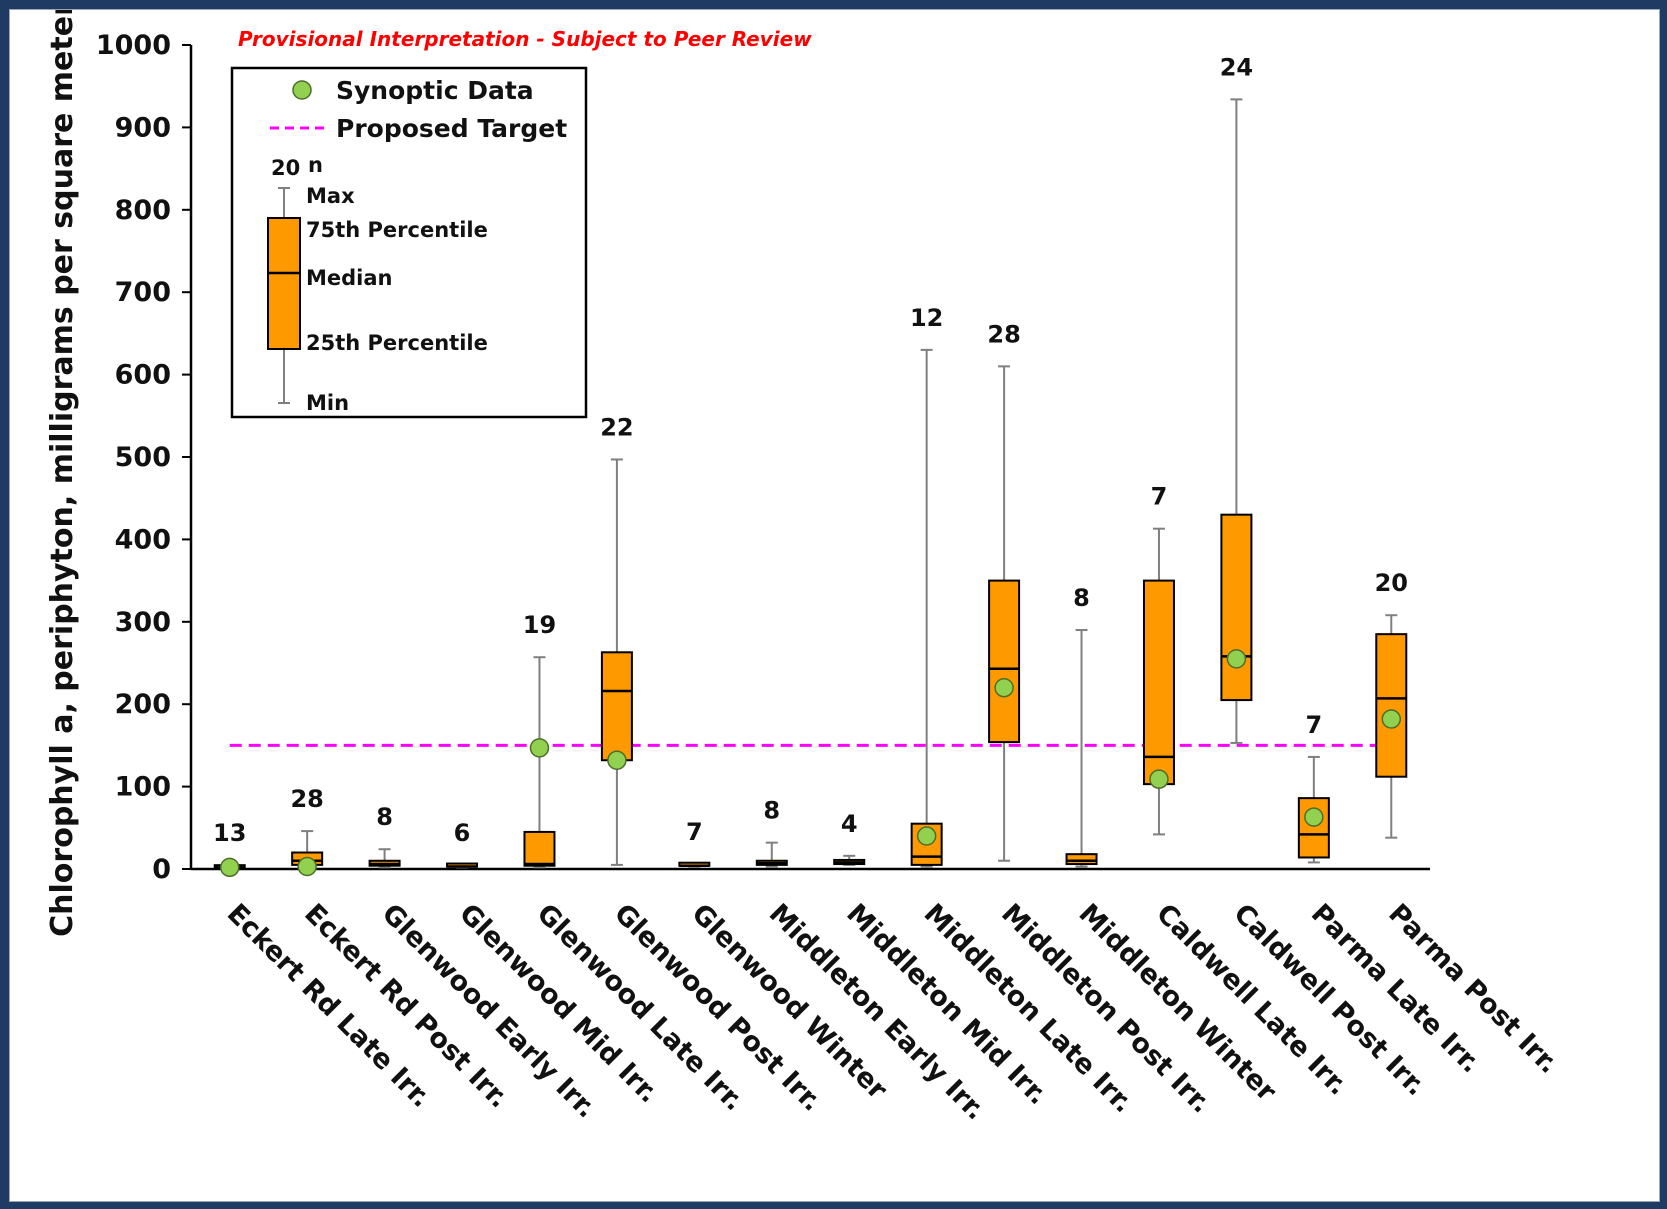 This screenshot has height=1209, width=1667. What do you see at coordinates (1391, 583) in the screenshot?
I see `sample-count-label: 20` at bounding box center [1391, 583].